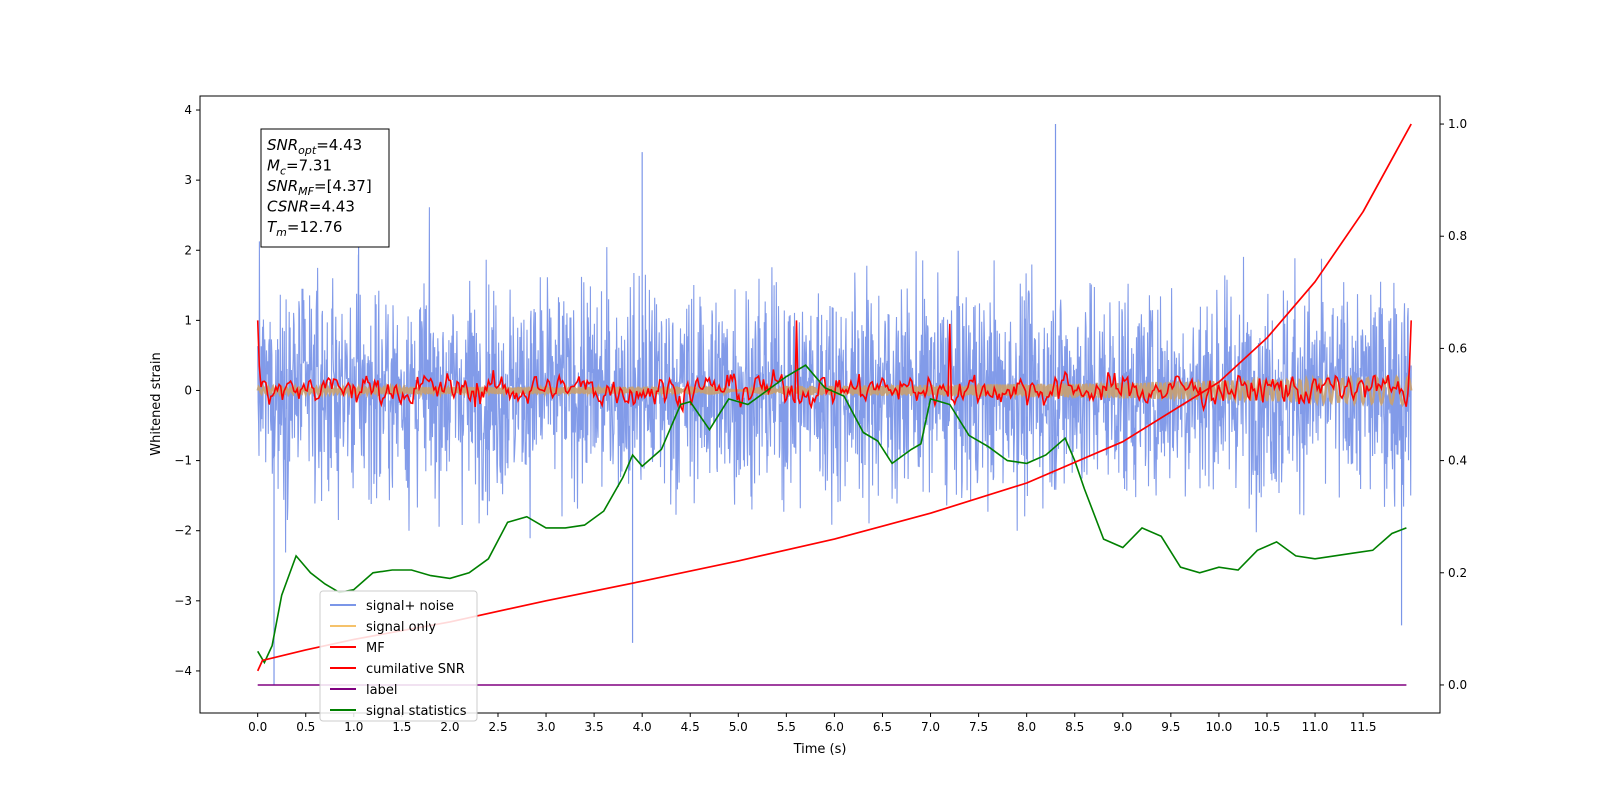 The width and height of the screenshot is (1600, 800). What do you see at coordinates (1315, 727) in the screenshot?
I see `x-tick-label: 11.0` at bounding box center [1315, 727].